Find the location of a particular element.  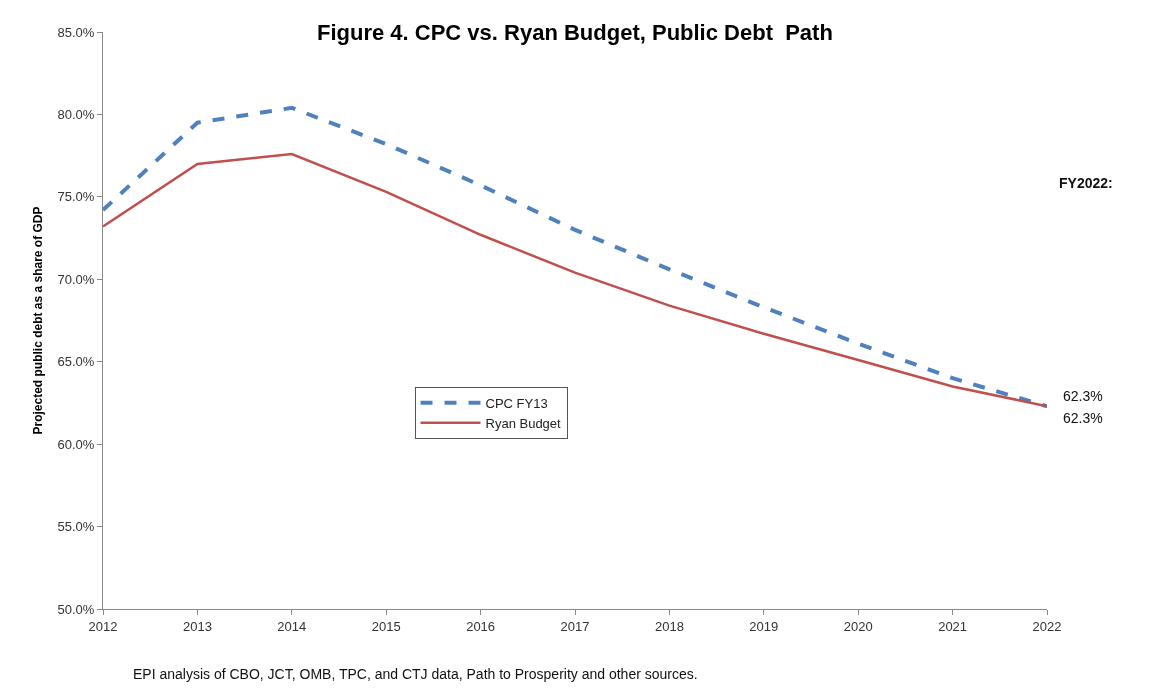

x-tick-label: 2021 is located at coordinates (953, 626).